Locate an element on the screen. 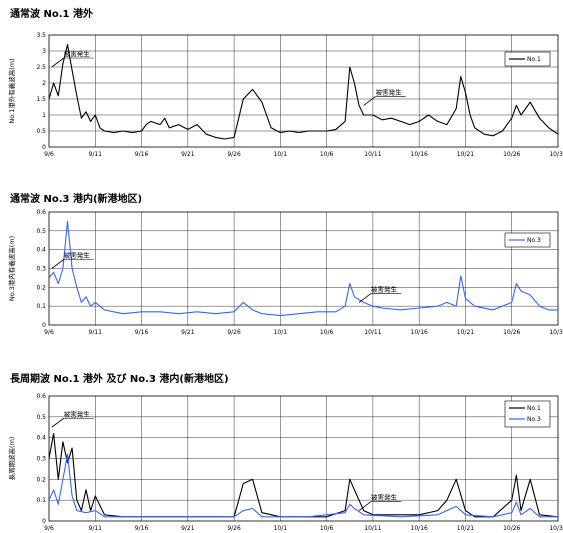  y-axis-label: No.3港内有義波高(m) is located at coordinates (11, 268).